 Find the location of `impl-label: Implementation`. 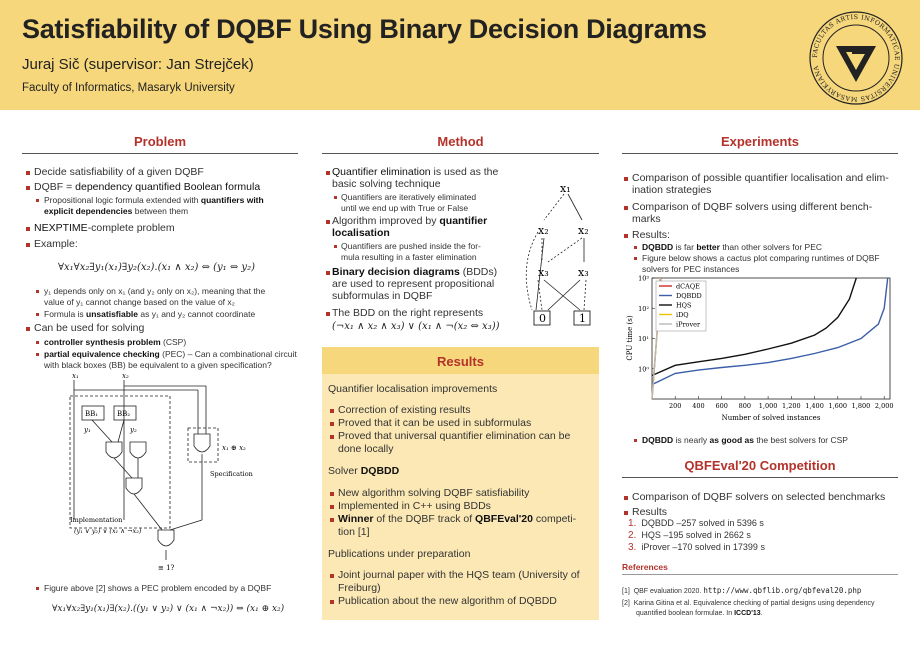

impl-label: Implementation is located at coordinates (96, 520).